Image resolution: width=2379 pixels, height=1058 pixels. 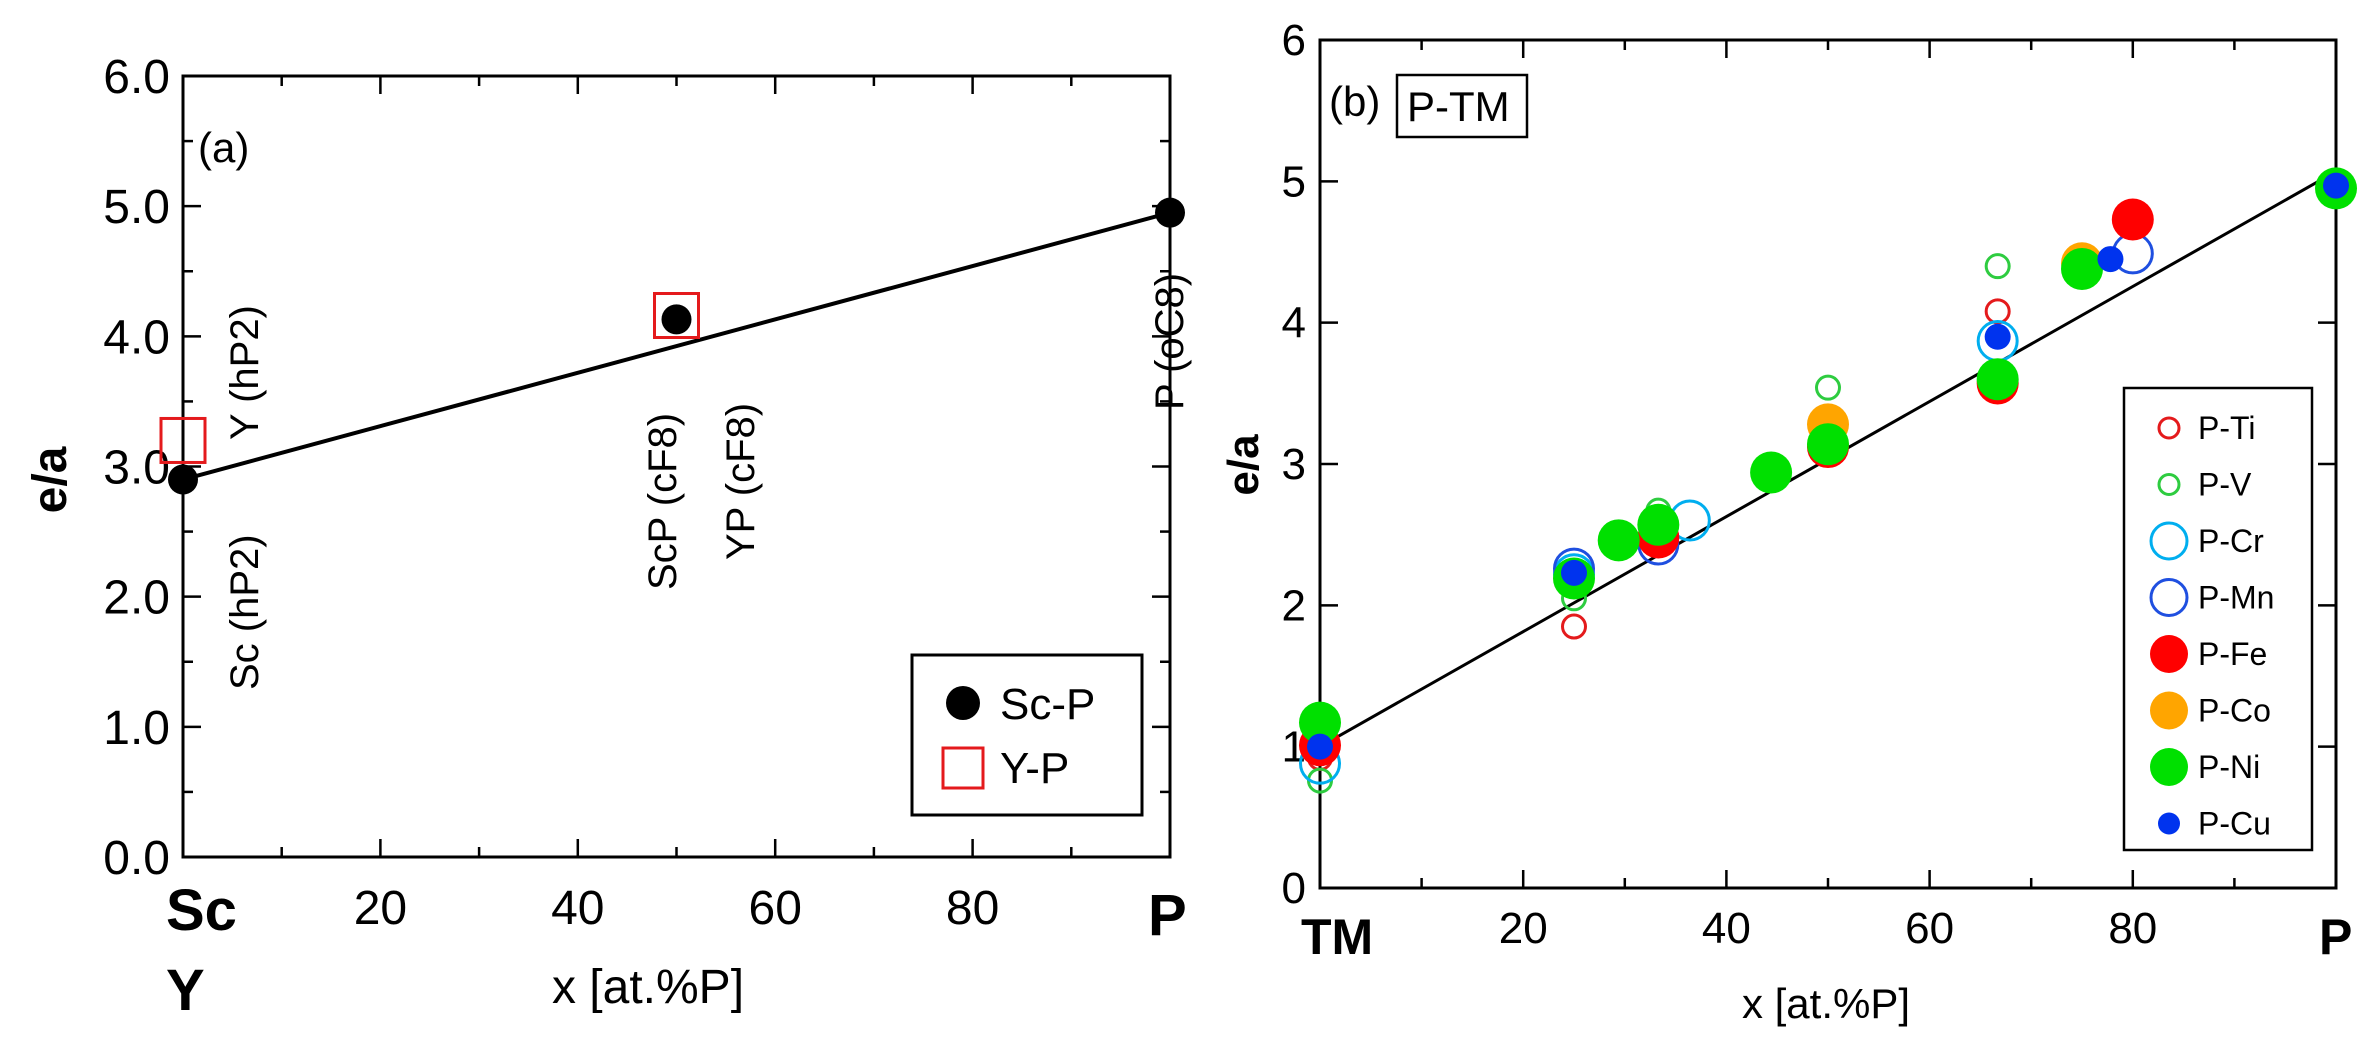 What do you see at coordinates (136, 728) in the screenshot?
I see `panel-a-y-tick-label: 1.0` at bounding box center [136, 728].